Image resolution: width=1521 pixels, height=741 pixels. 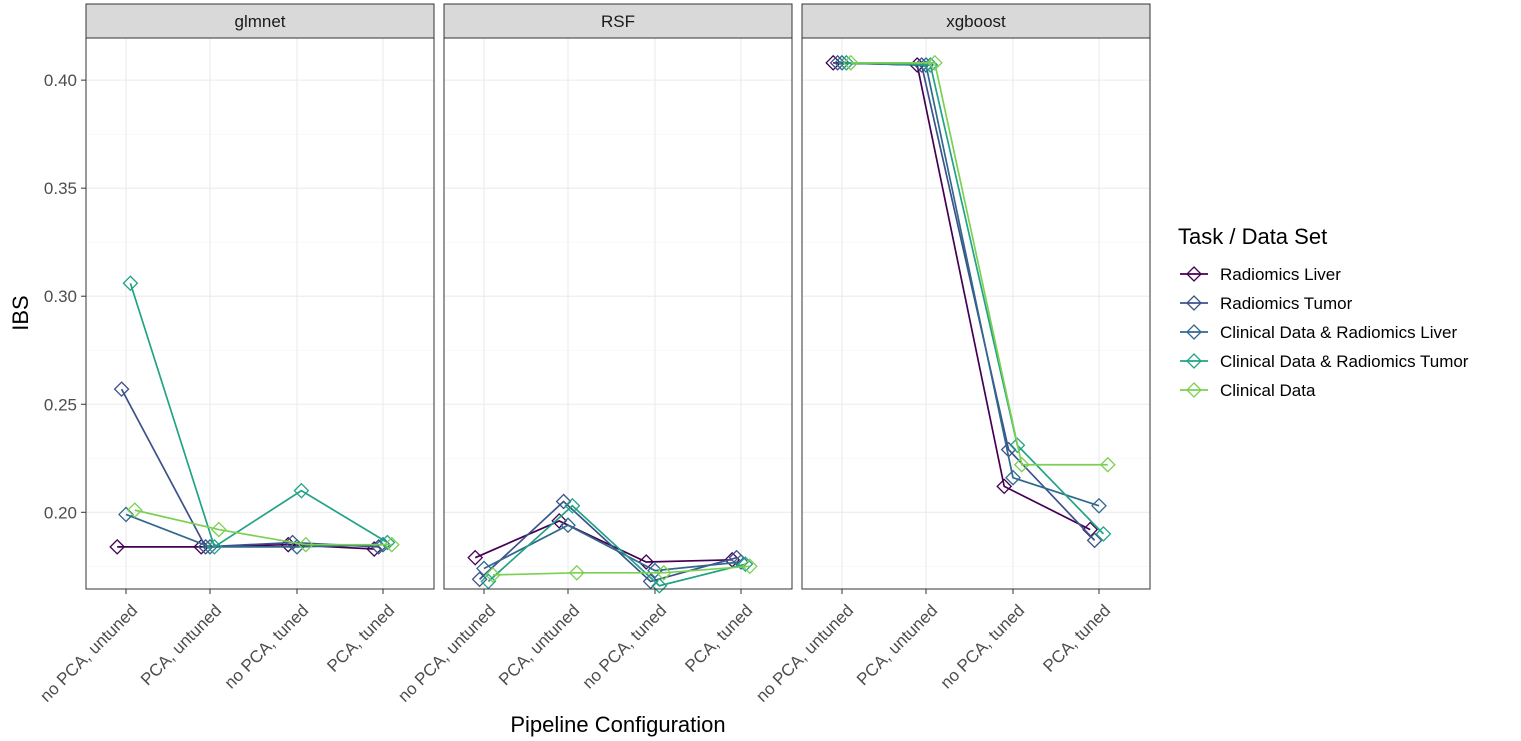 I want to click on facet-label-rsf: RSF, so click(x=618, y=21).